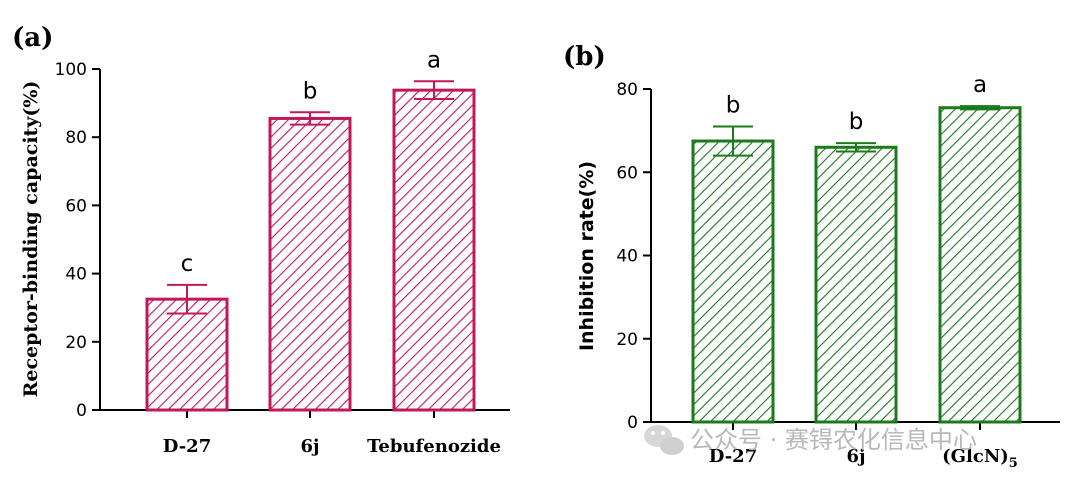  Describe the element at coordinates (584, 57) in the screenshot. I see `panel-label-b: (b)` at that location.